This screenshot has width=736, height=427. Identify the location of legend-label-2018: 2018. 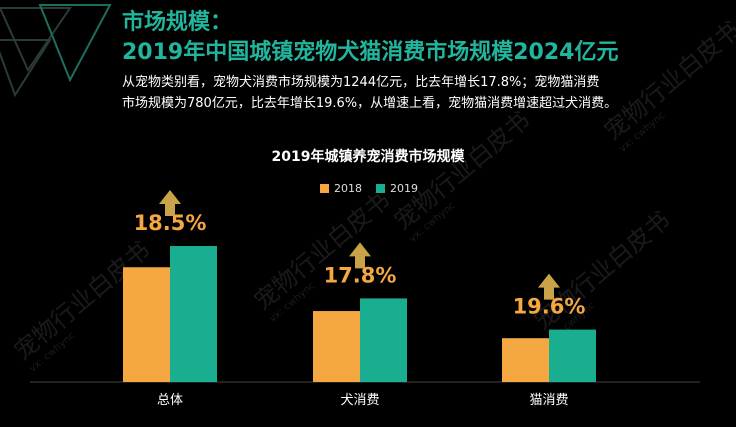
(348, 188).